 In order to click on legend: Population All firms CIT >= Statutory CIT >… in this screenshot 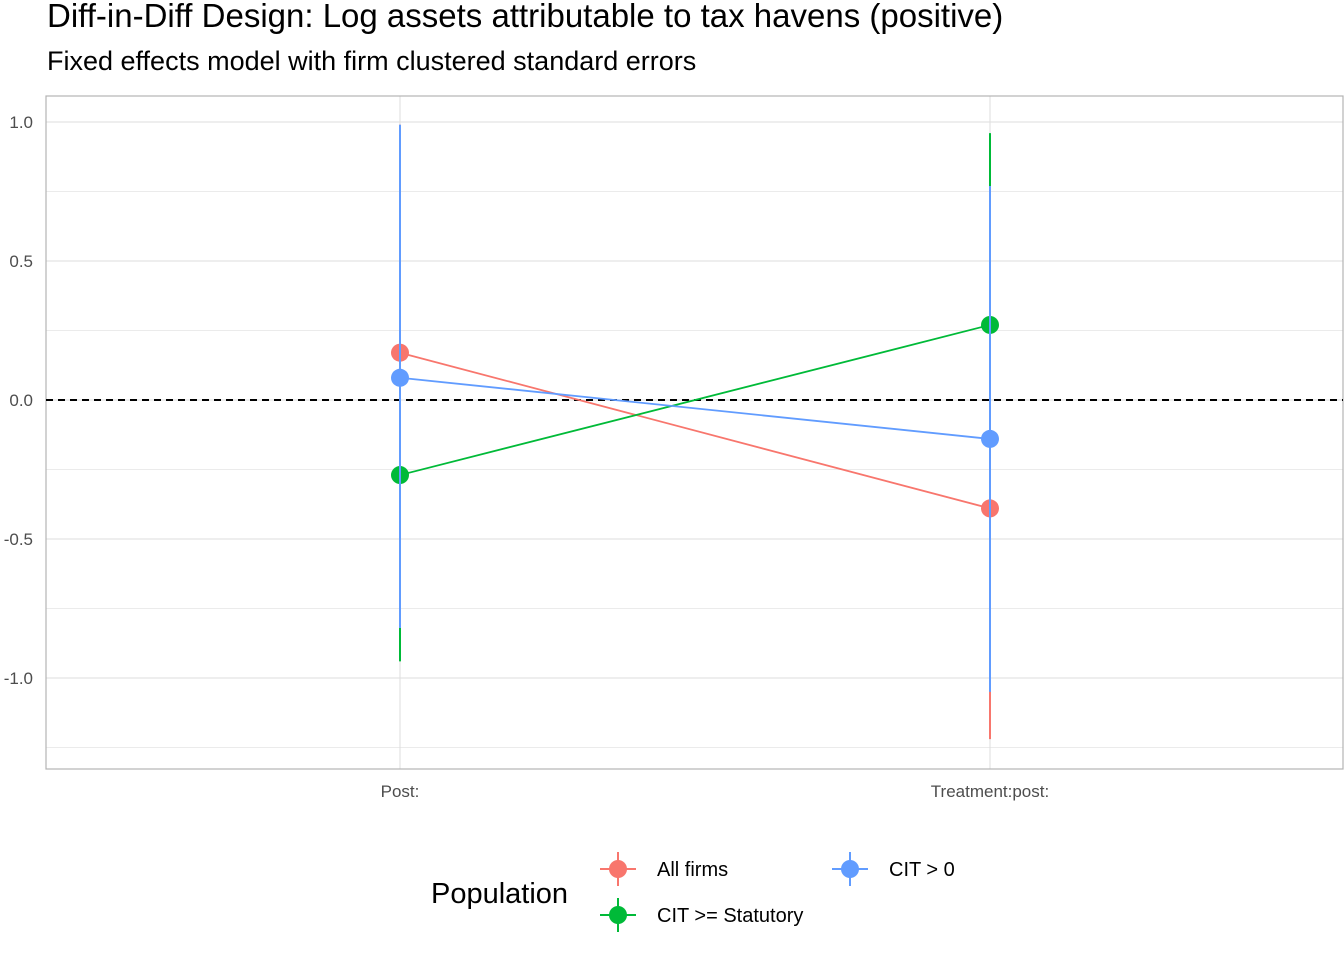, I will do `click(693, 892)`.